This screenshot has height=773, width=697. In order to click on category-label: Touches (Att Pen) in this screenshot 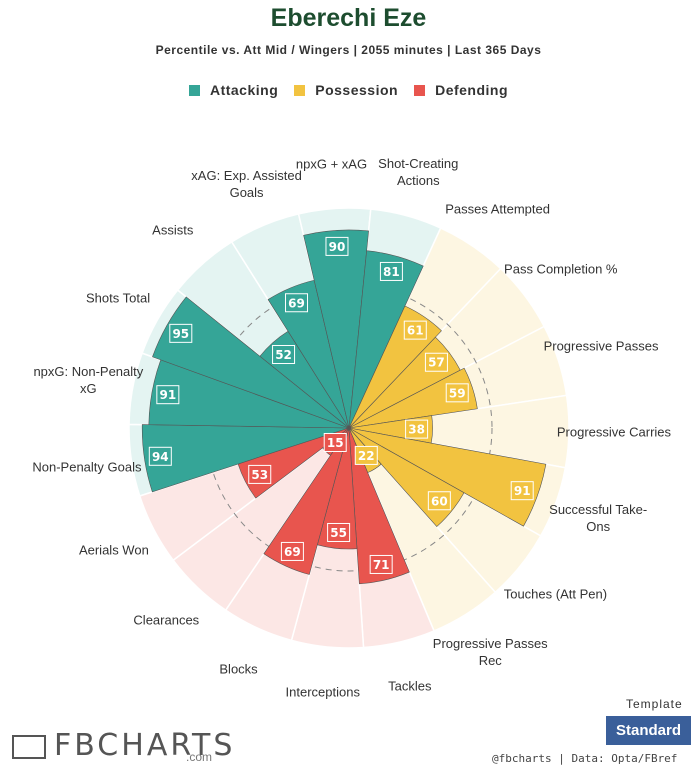, I will do `click(555, 594)`.